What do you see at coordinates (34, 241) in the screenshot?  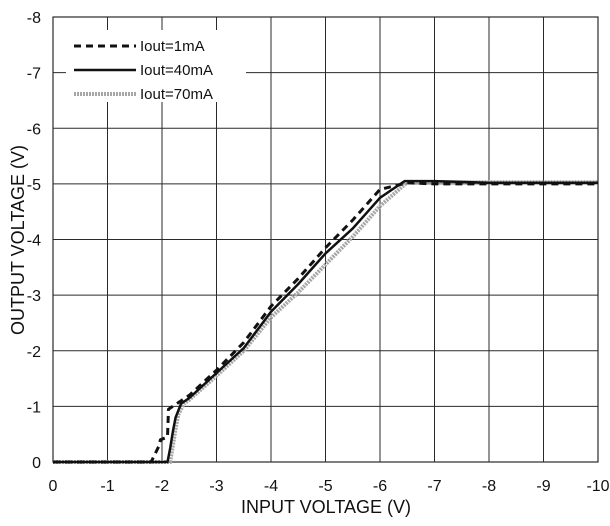 I see `y-tick-label: -4` at bounding box center [34, 241].